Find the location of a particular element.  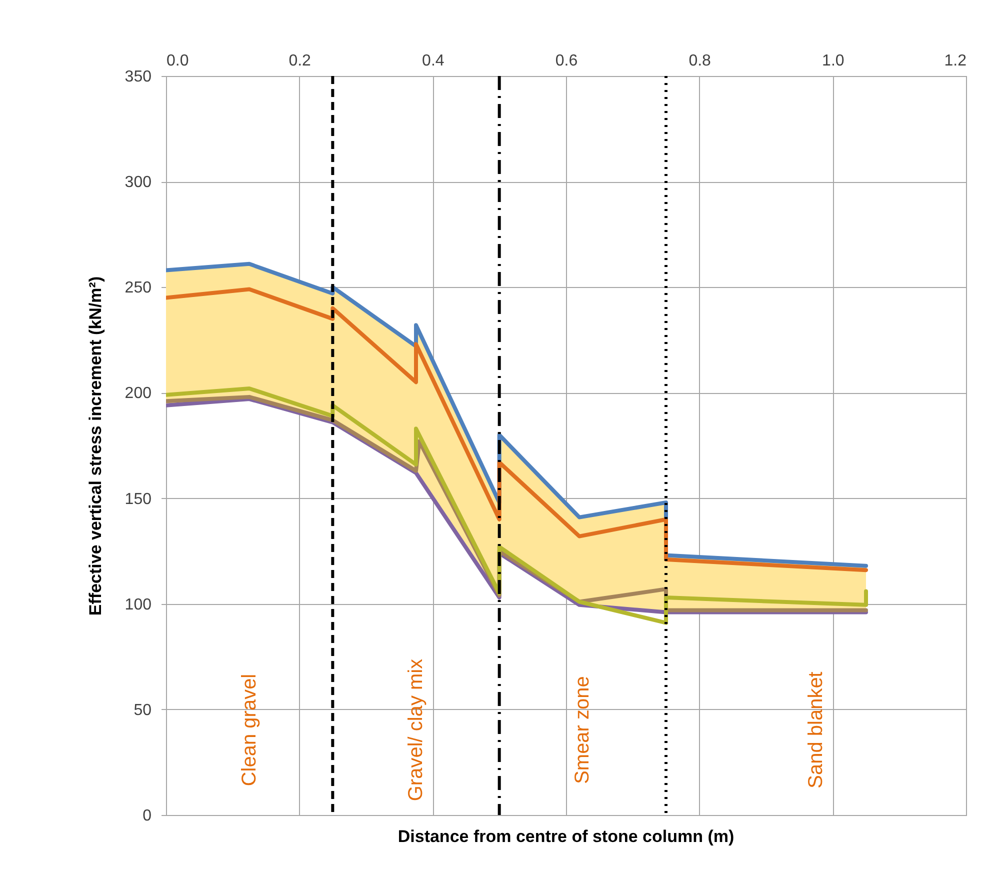

x-tick-label: 1.0 is located at coordinates (833, 61).